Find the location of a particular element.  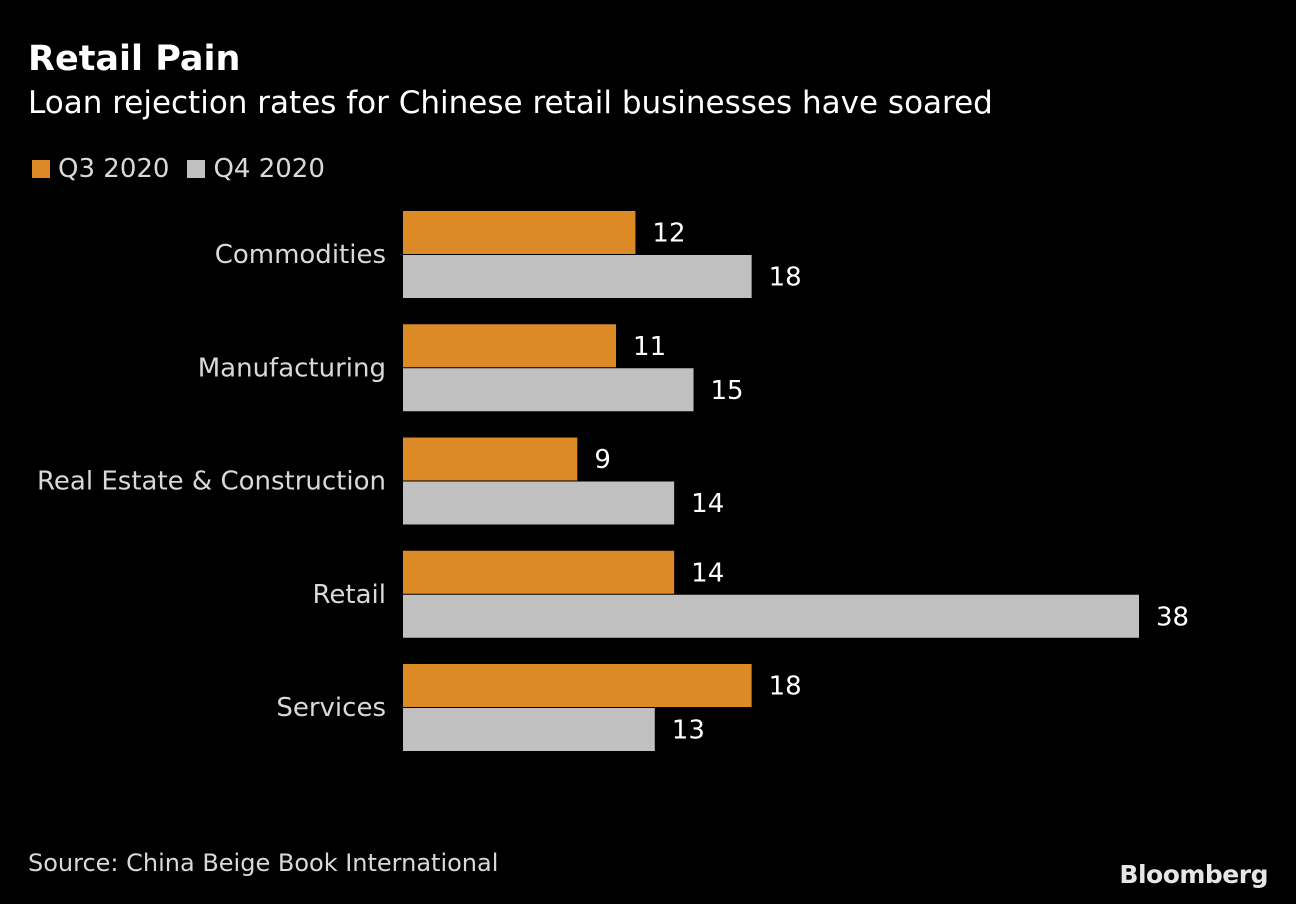

data-label-real-estate-construction-q3: 9 is located at coordinates (602, 460).